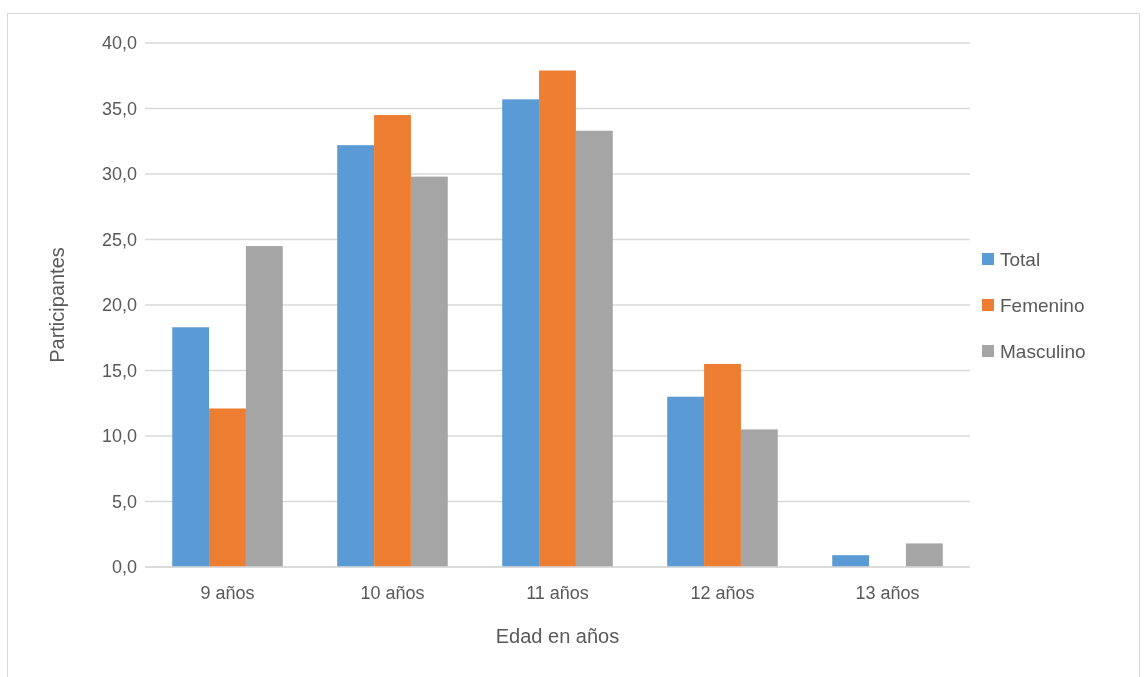 This screenshot has width=1146, height=677. Describe the element at coordinates (722, 593) in the screenshot. I see `x-tick-label: 12 años` at that location.